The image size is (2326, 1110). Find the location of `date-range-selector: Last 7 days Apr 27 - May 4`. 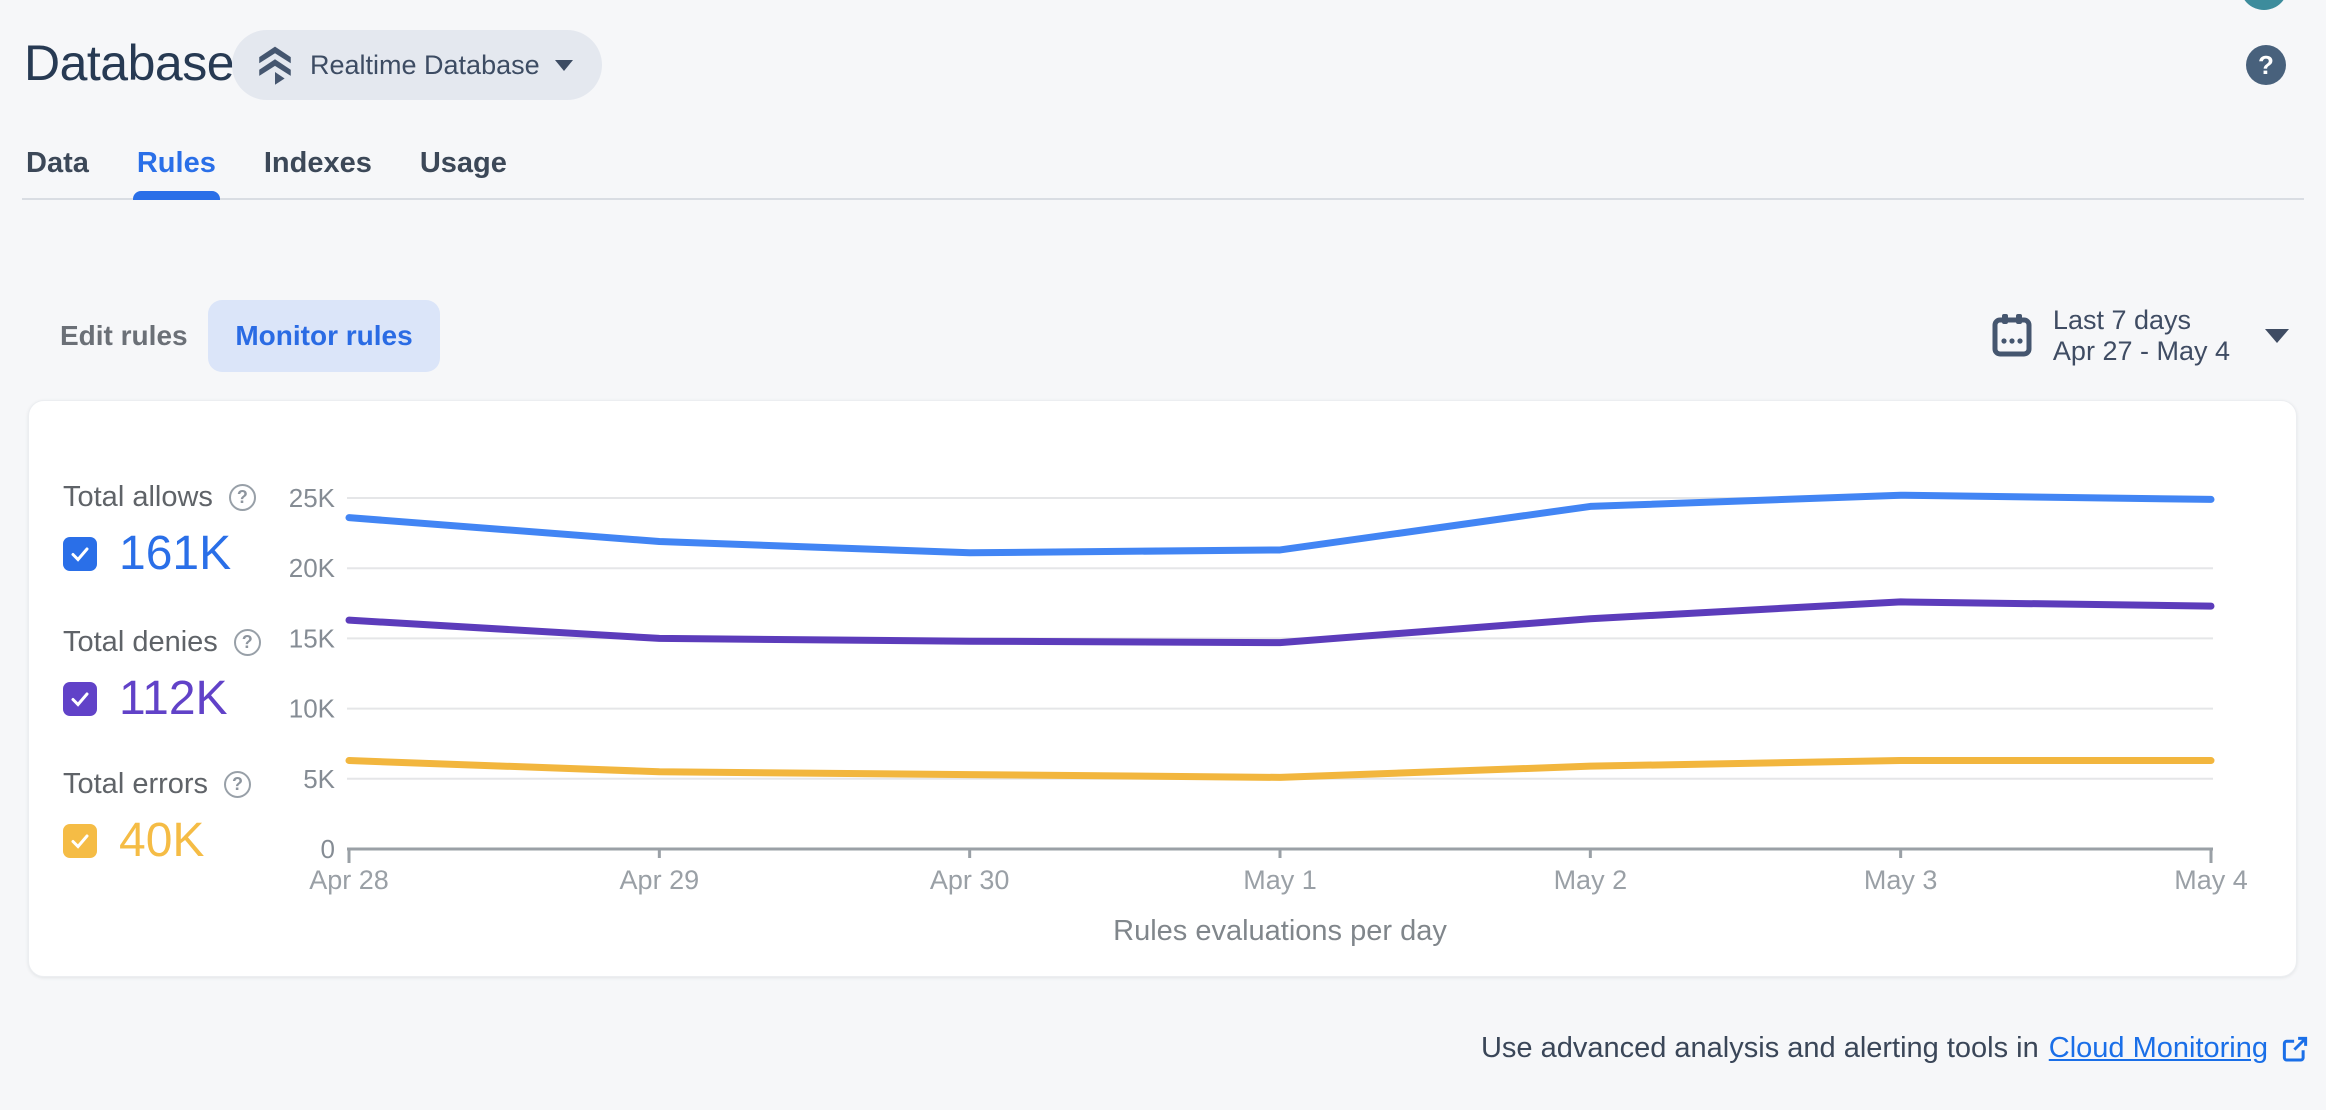

date-range-selector: Last 7 days Apr 27 - May 4 is located at coordinates (2140, 336).